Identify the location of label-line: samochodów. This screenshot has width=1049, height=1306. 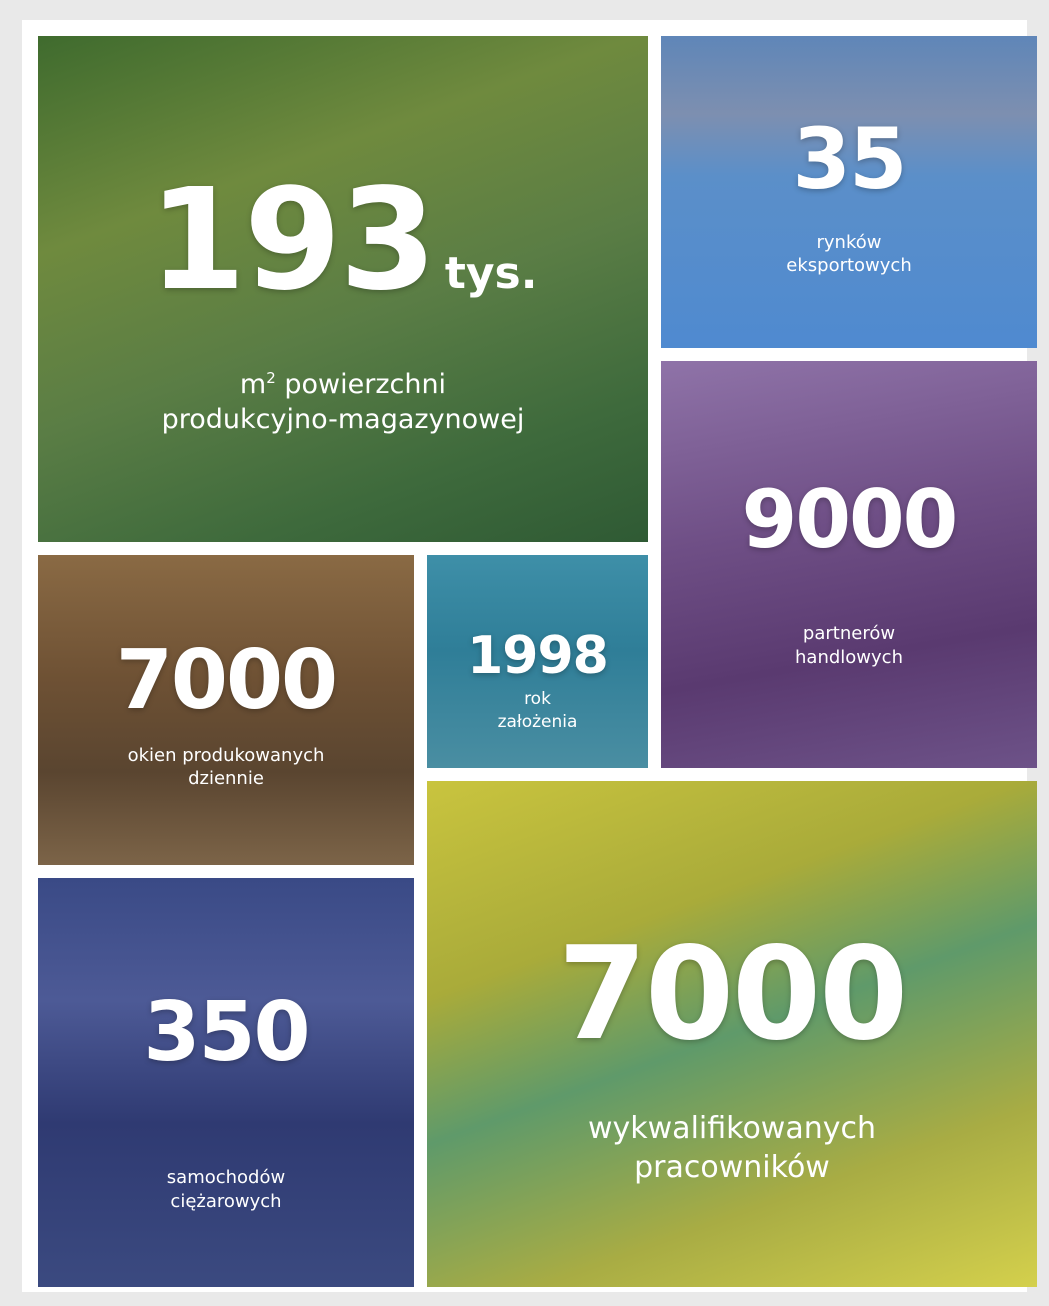
(226, 1178).